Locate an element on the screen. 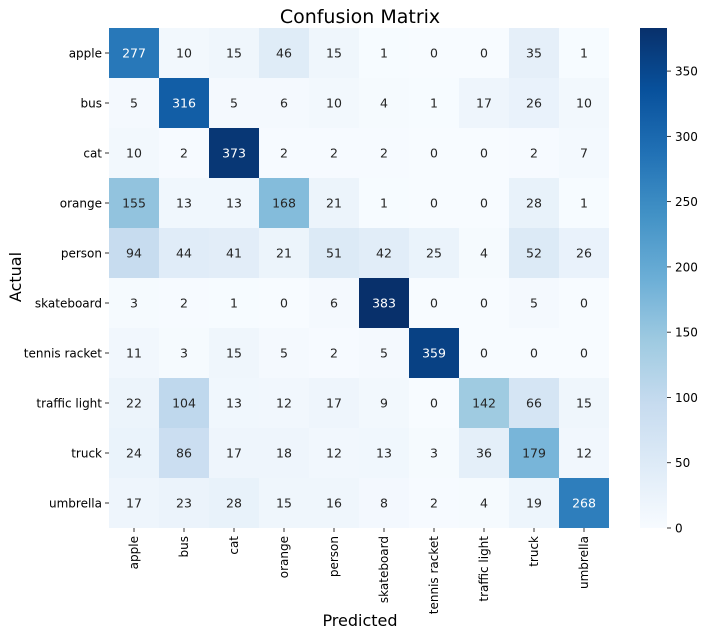 This screenshot has width=706, height=637. cell-value-label: 94 is located at coordinates (134, 253).